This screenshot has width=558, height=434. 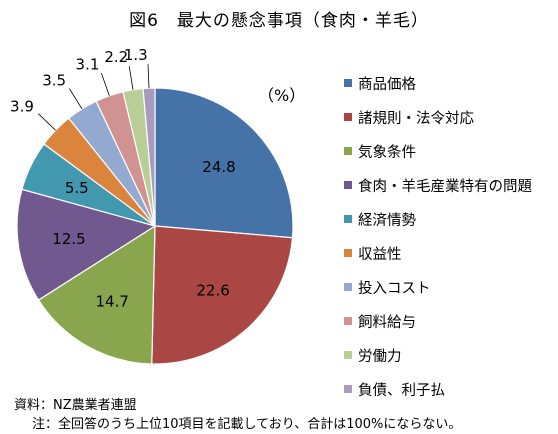 I want to click on legend-label: 収益性, so click(x=380, y=254).